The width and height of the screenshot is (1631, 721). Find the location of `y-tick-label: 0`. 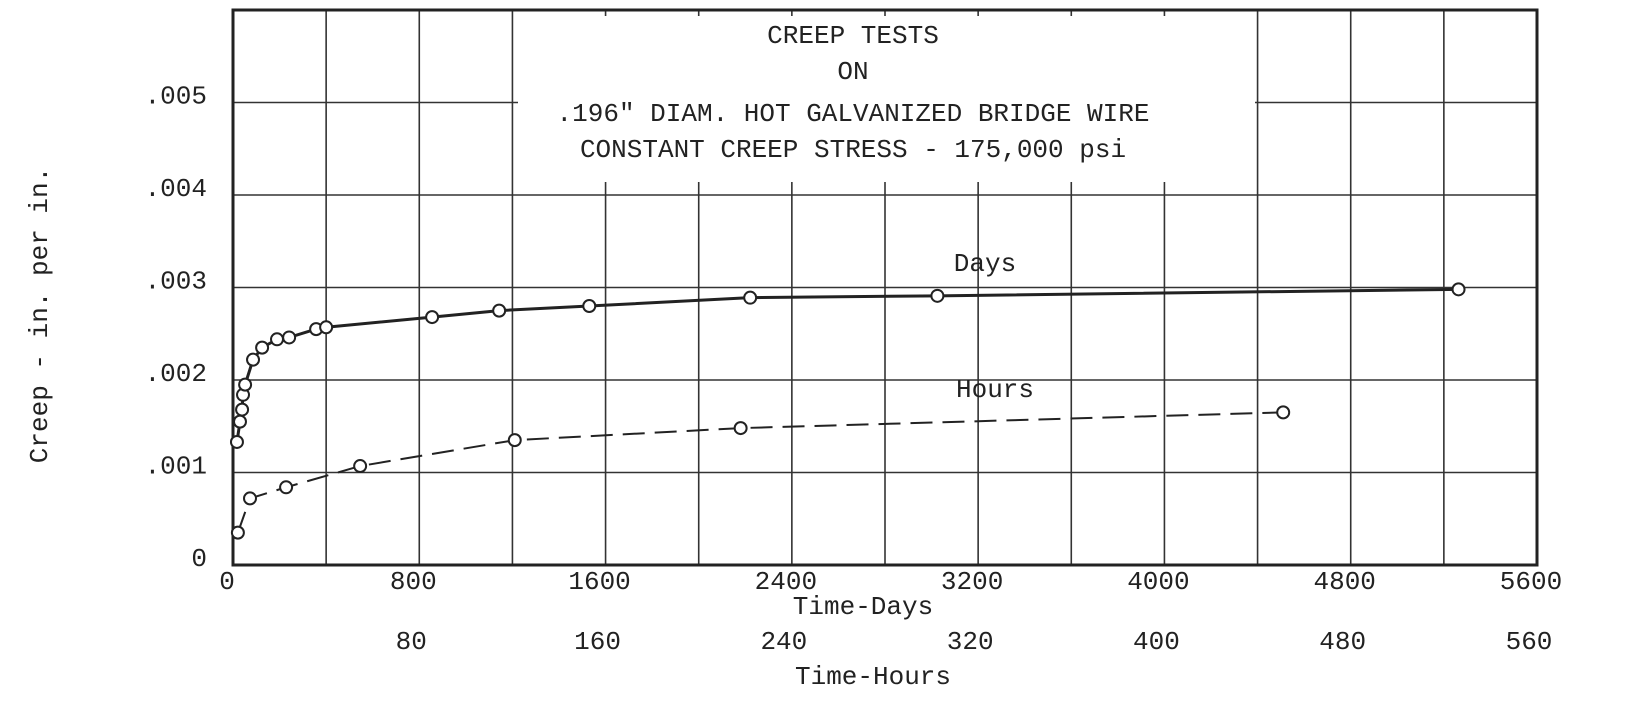

y-tick-label: 0 is located at coordinates (199, 559).